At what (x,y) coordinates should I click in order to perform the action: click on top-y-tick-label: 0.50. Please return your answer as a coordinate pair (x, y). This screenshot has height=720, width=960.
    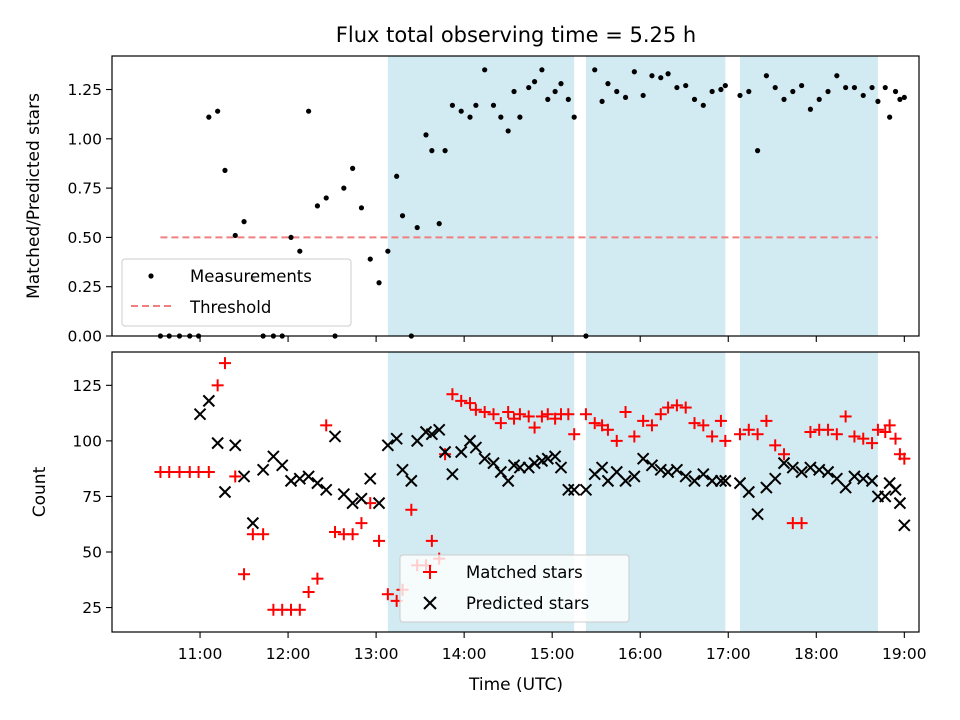
    Looking at the image, I should click on (84, 238).